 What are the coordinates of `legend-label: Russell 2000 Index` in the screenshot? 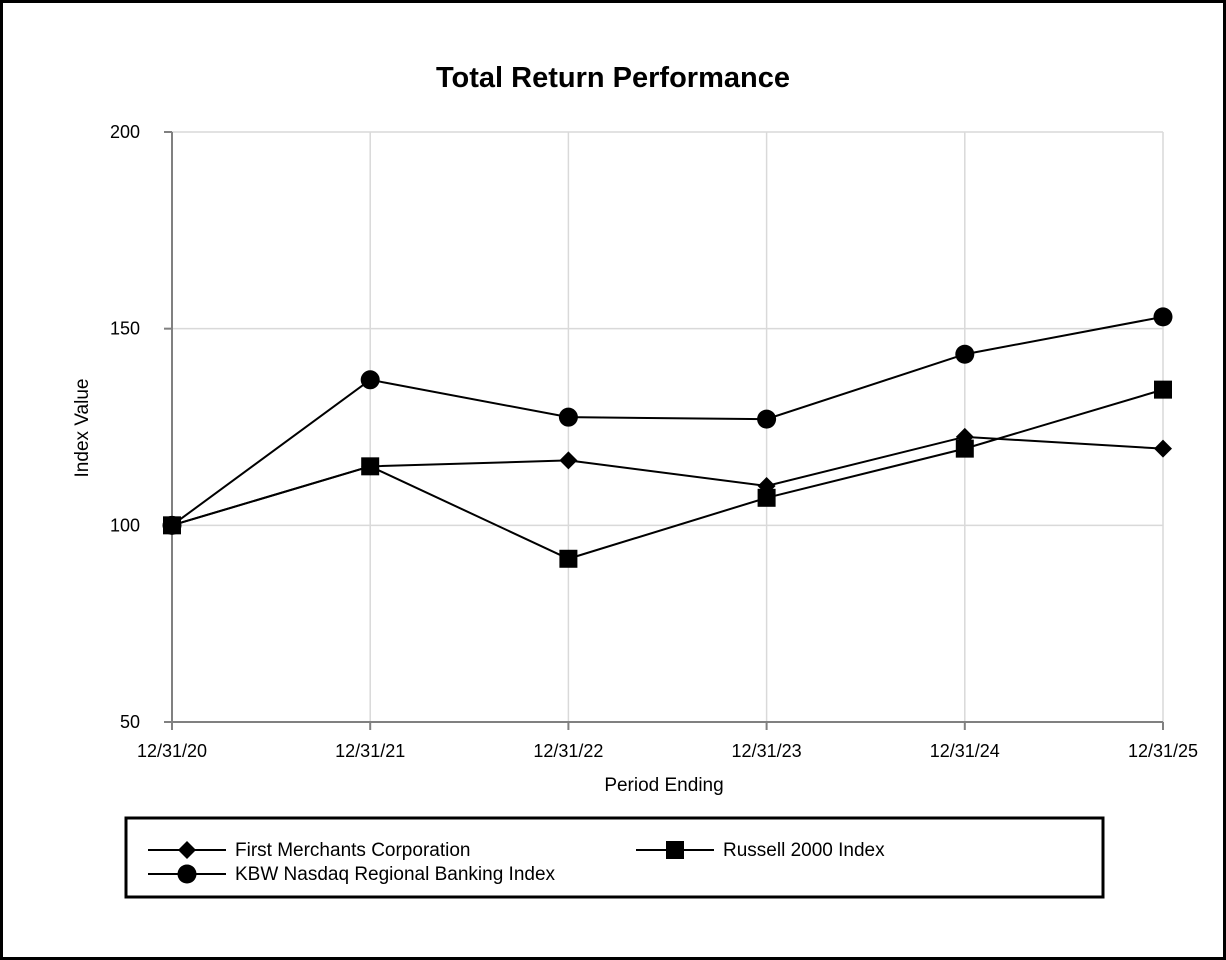 It's located at (804, 850).